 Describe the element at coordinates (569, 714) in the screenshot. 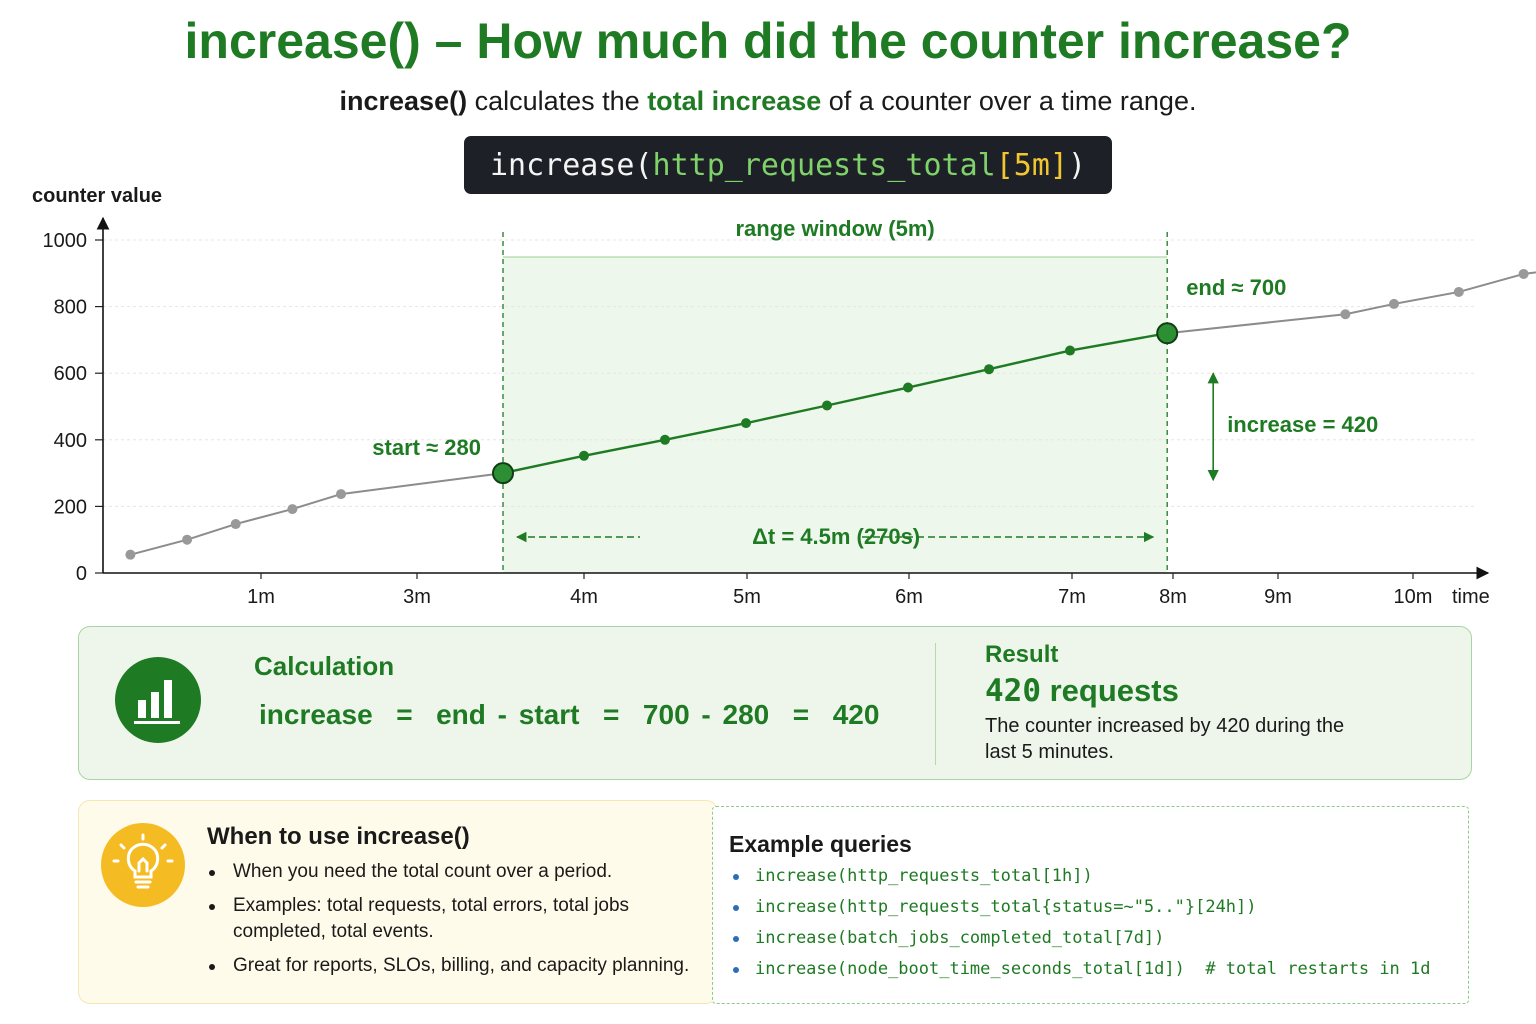

I see `calculation-formula: increase = end - start = 700 - 280 = 420` at that location.